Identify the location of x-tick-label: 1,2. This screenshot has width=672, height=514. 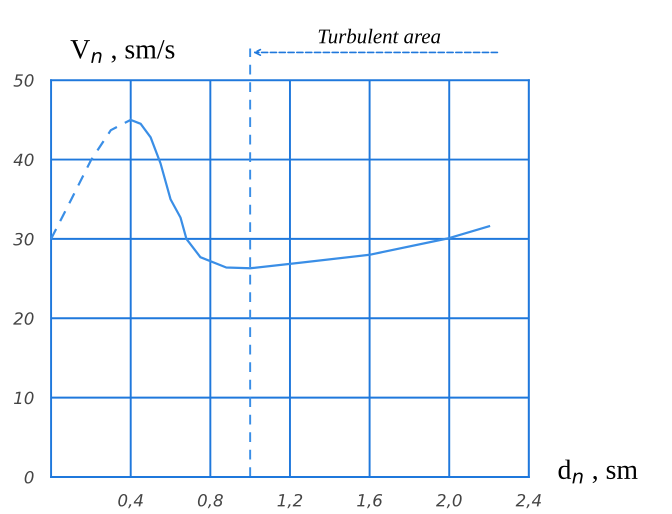
(290, 501).